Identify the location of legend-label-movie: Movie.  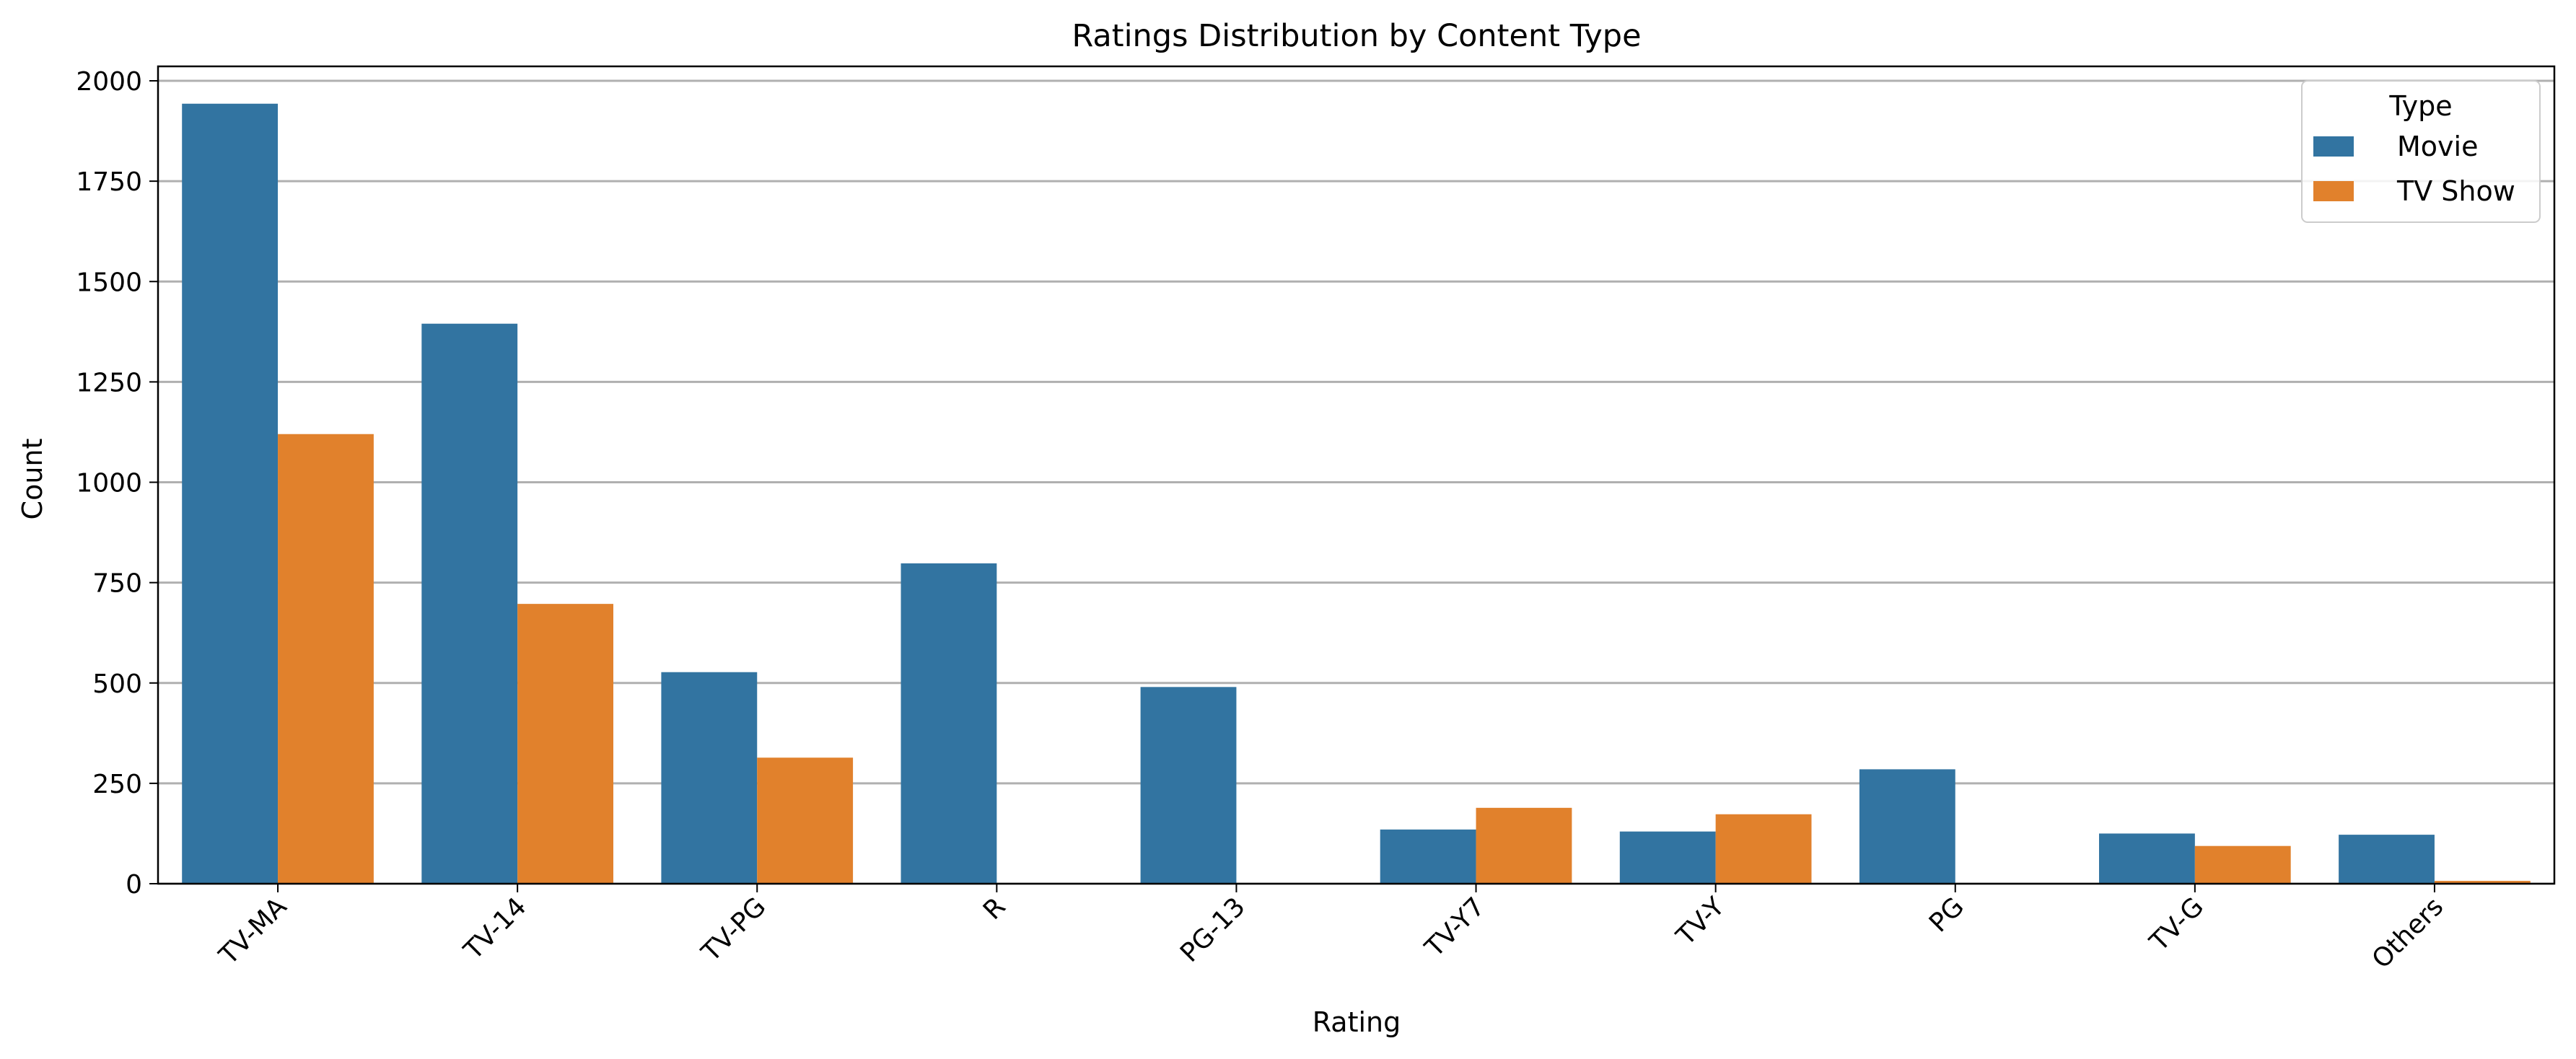
(2437, 146).